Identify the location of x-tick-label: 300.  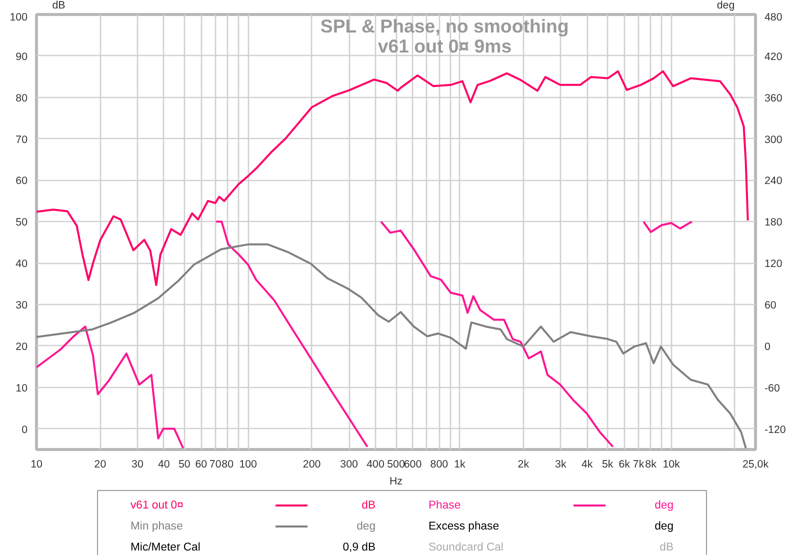
(349, 464).